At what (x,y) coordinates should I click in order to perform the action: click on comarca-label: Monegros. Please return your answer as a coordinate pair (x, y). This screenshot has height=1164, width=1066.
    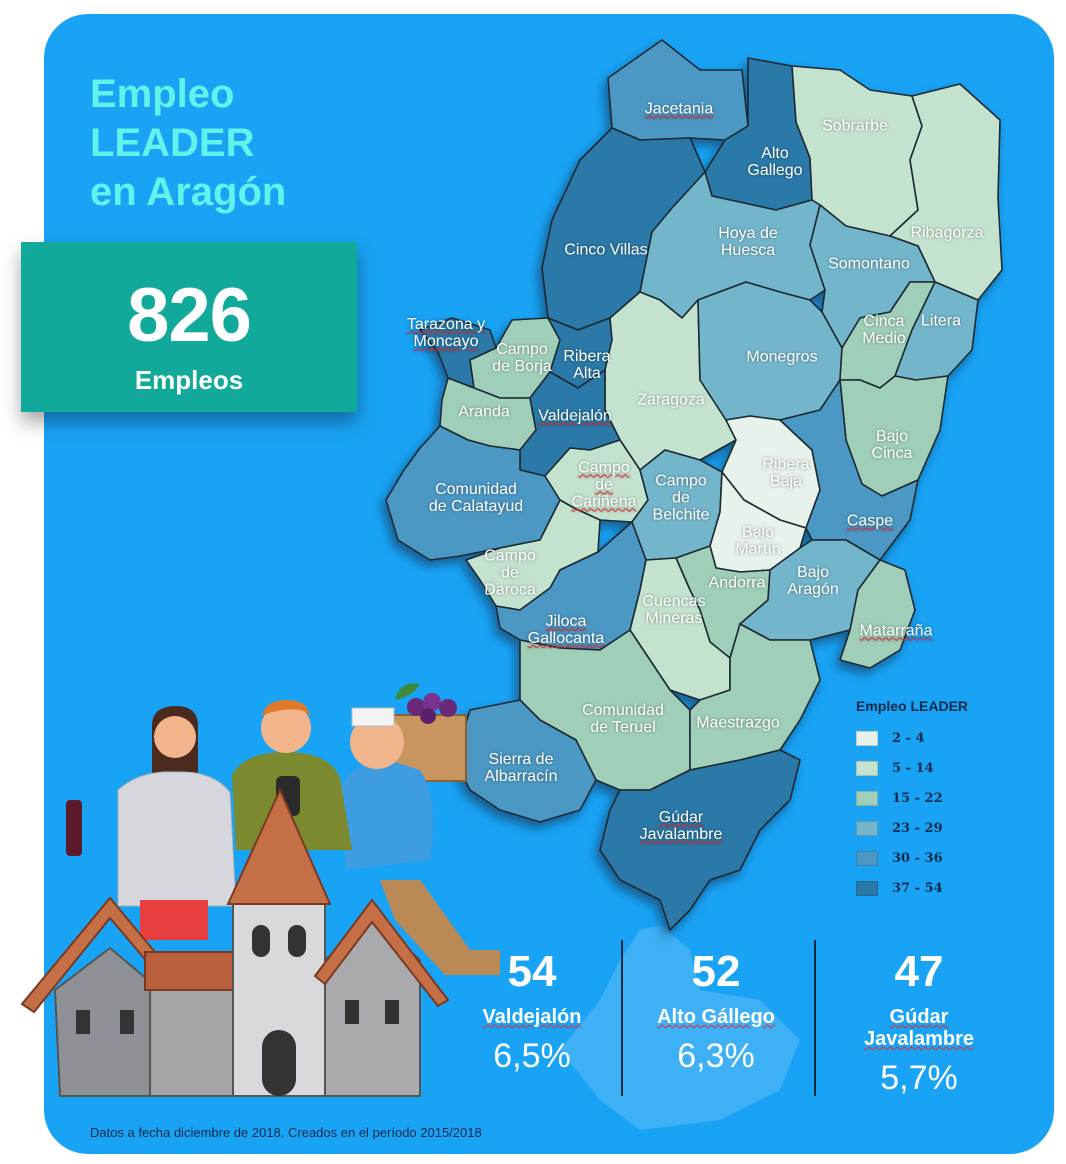
    Looking at the image, I should click on (782, 357).